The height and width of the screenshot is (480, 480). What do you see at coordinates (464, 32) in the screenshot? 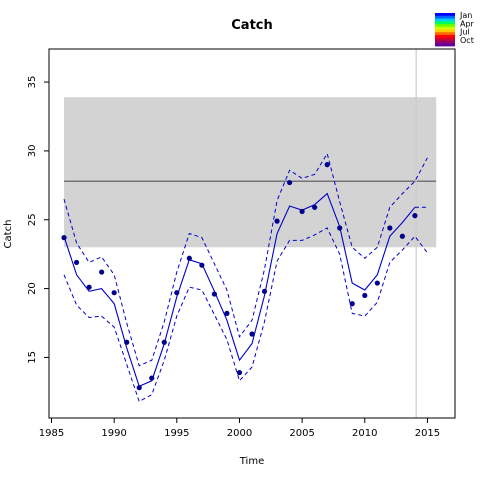
I see `legend-entry-label: Jul` at bounding box center [464, 32].